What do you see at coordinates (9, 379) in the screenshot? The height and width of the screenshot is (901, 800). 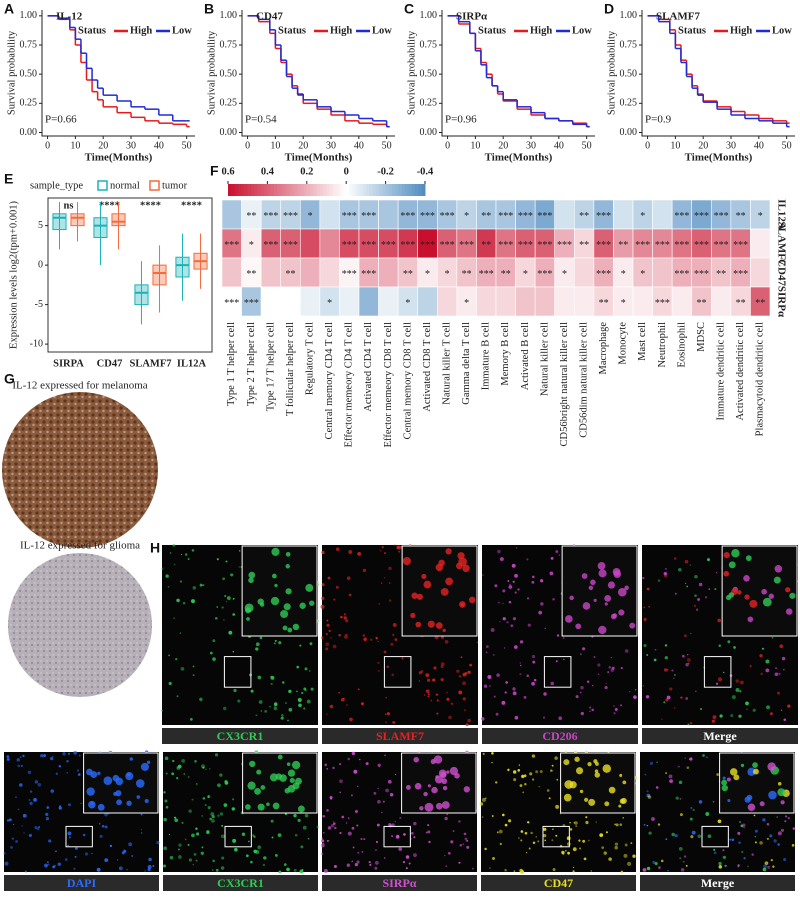 I see `panel-label: G` at bounding box center [9, 379].